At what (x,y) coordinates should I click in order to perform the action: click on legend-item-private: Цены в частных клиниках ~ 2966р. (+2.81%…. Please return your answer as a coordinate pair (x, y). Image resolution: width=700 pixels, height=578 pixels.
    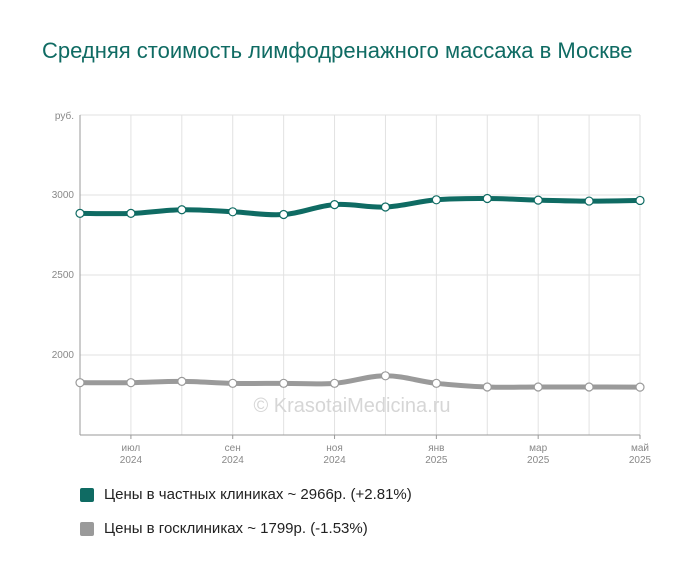
    Looking at the image, I should click on (246, 494).